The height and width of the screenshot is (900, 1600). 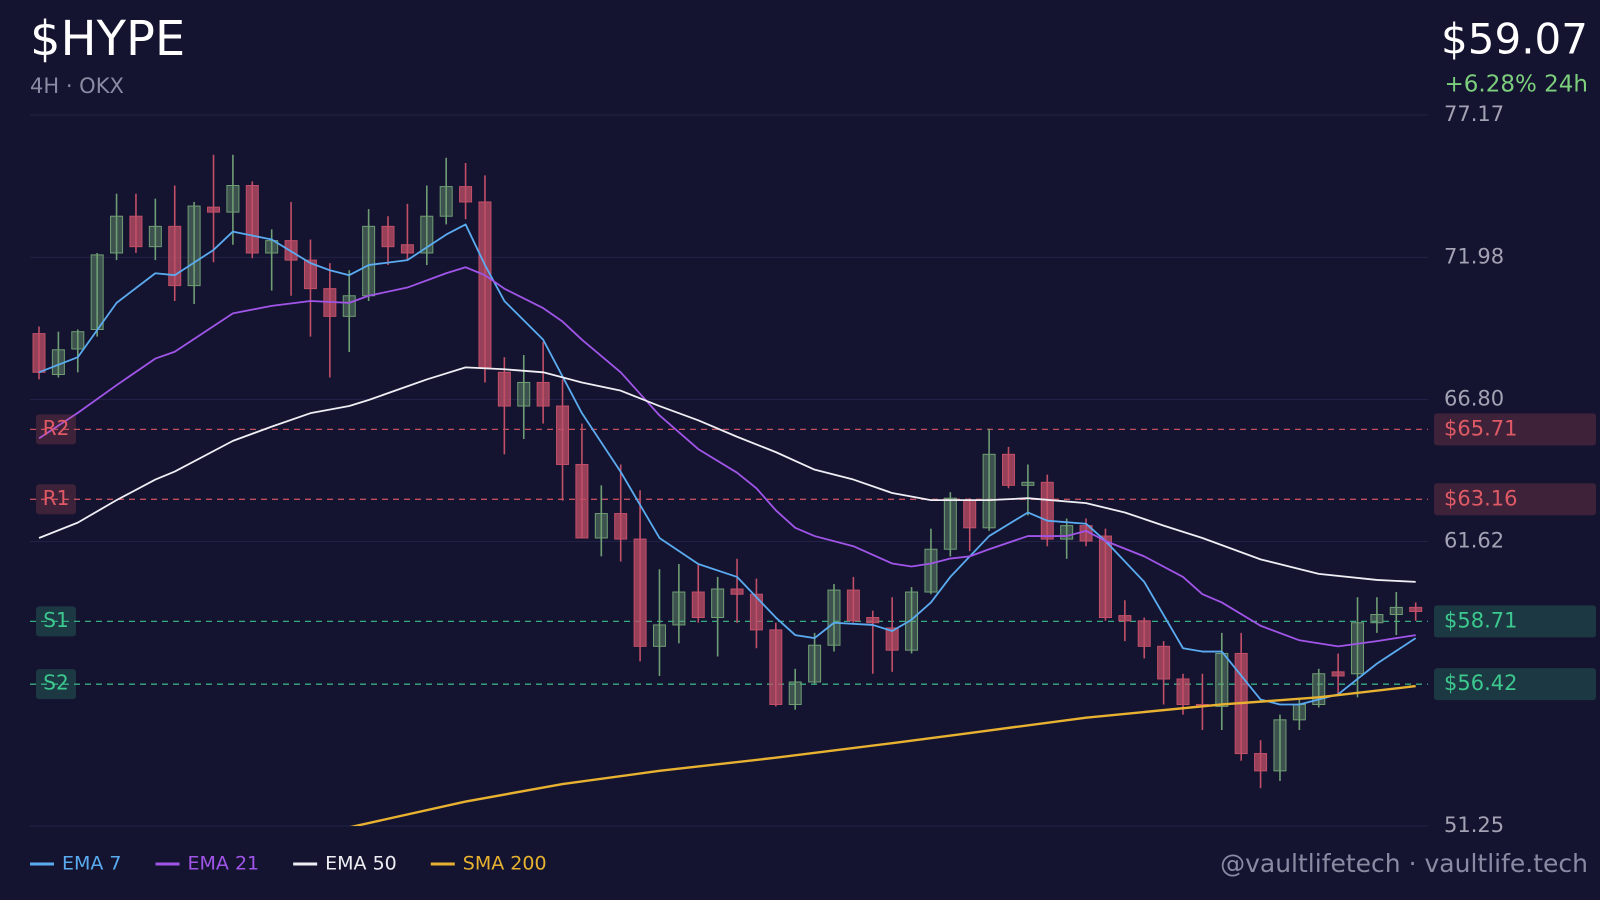 I want to click on indicator-line, so click(x=882, y=755).